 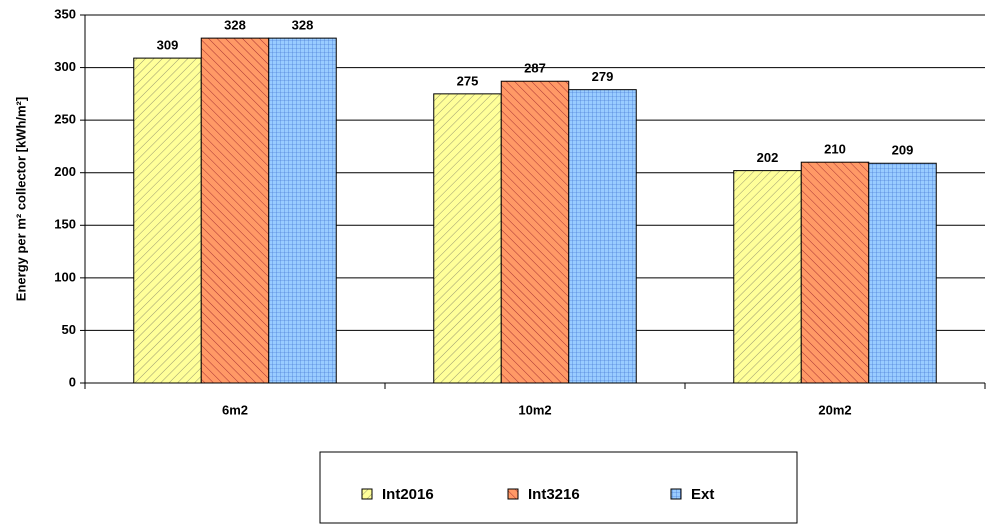 I want to click on y-tick-label: 150, so click(x=65, y=224).